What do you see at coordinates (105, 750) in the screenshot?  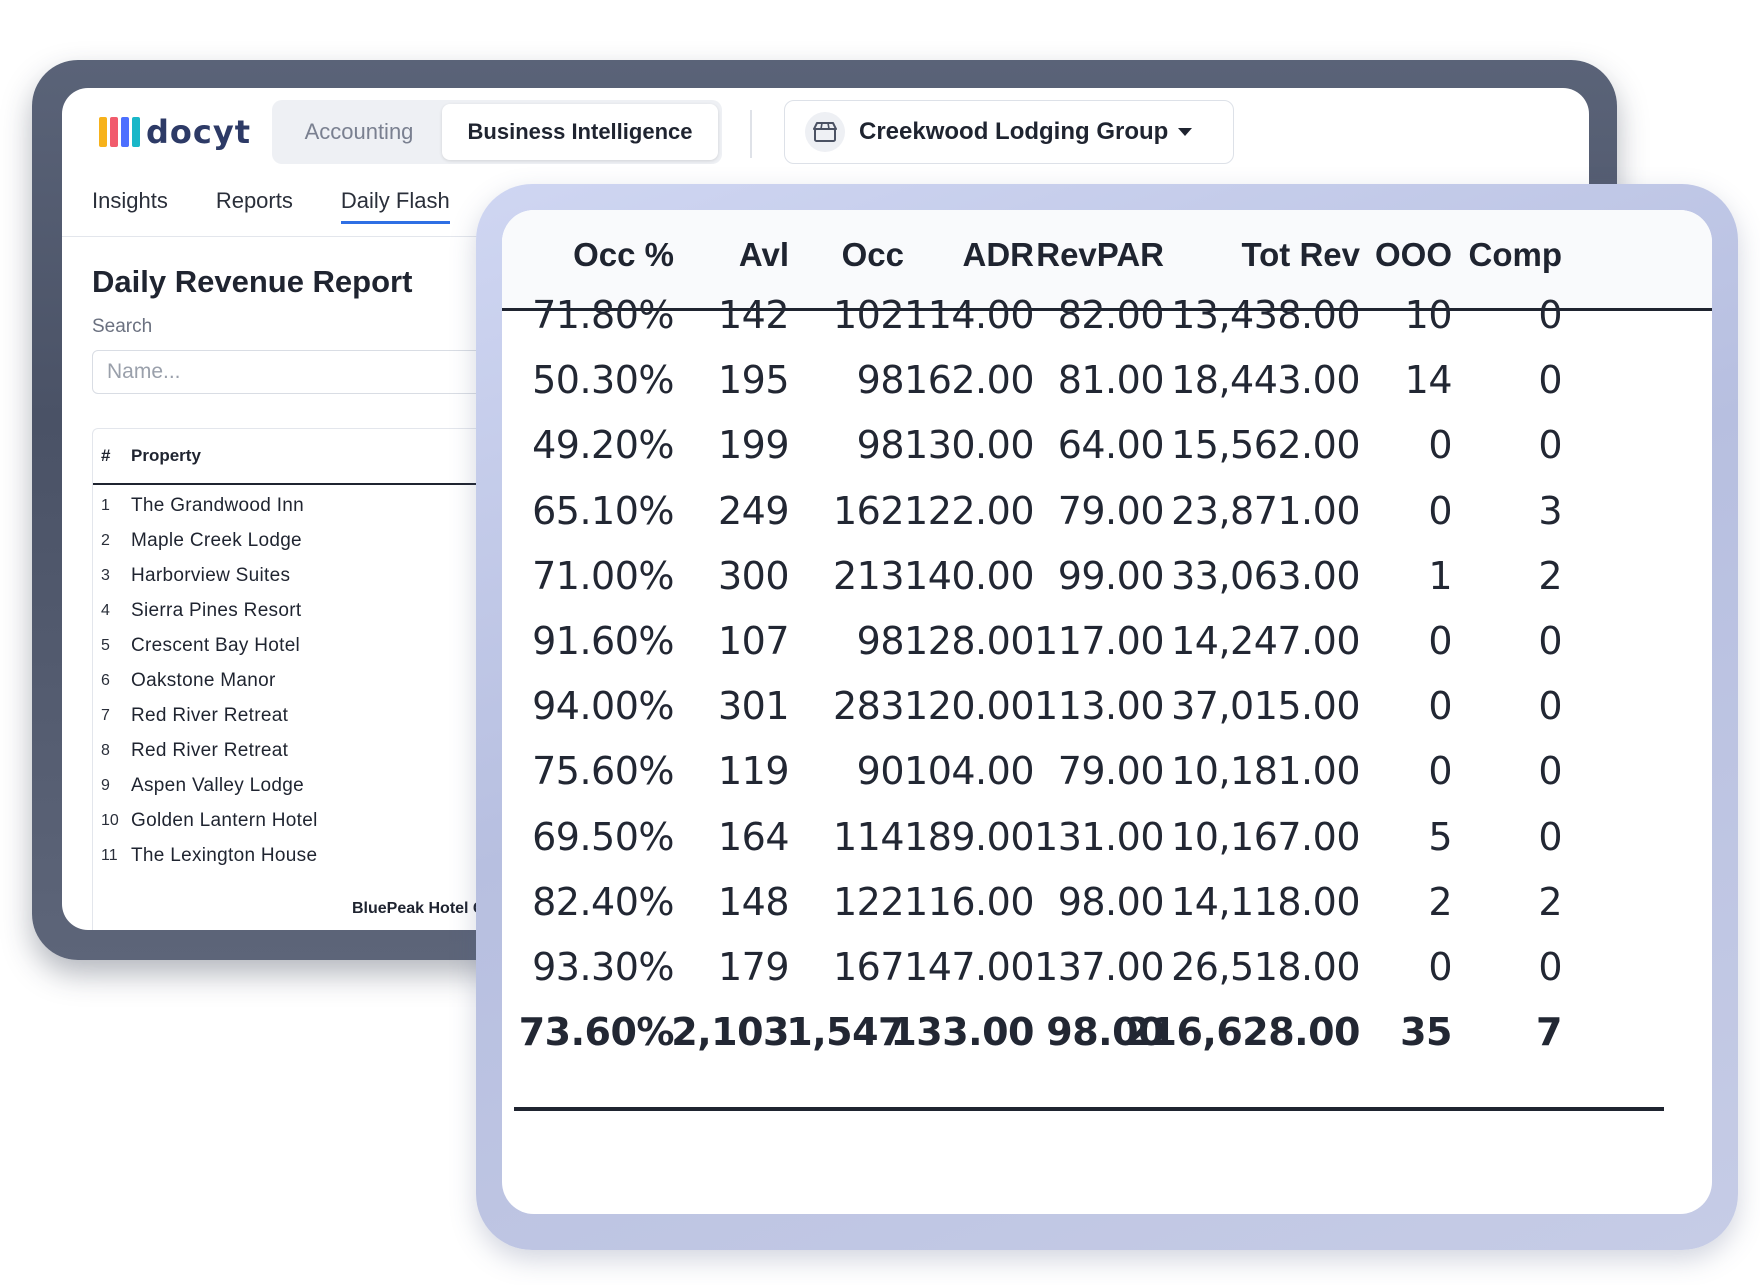 I see `row-number: 8` at bounding box center [105, 750].